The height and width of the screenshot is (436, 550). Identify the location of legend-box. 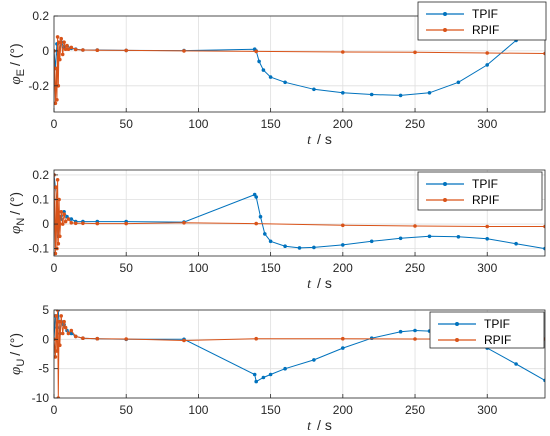
(480, 191).